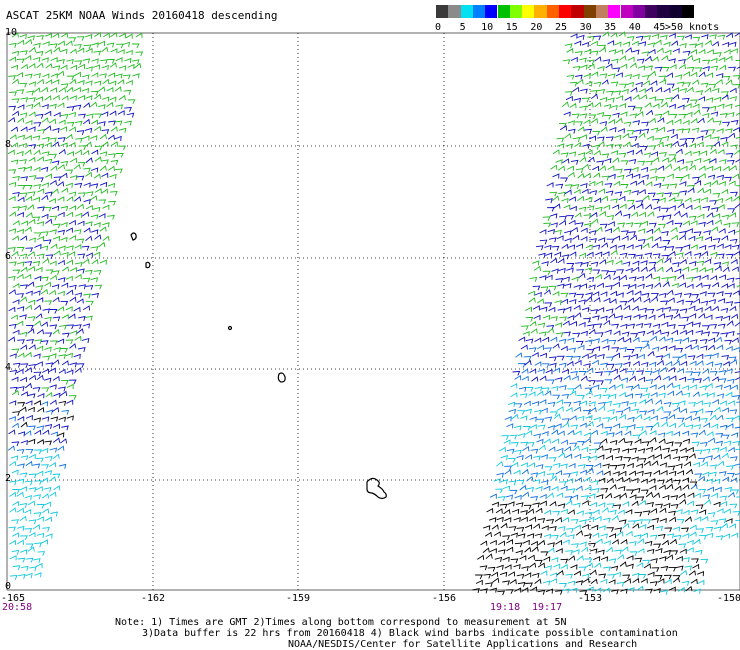 This screenshot has width=740, height=650. Describe the element at coordinates (13, 598) in the screenshot. I see `lon-label: -165` at that location.